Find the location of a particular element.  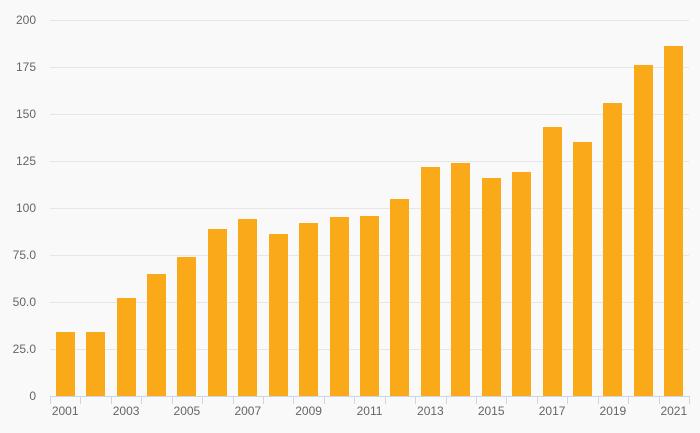

x-axis-label: 2015 is located at coordinates (491, 411).